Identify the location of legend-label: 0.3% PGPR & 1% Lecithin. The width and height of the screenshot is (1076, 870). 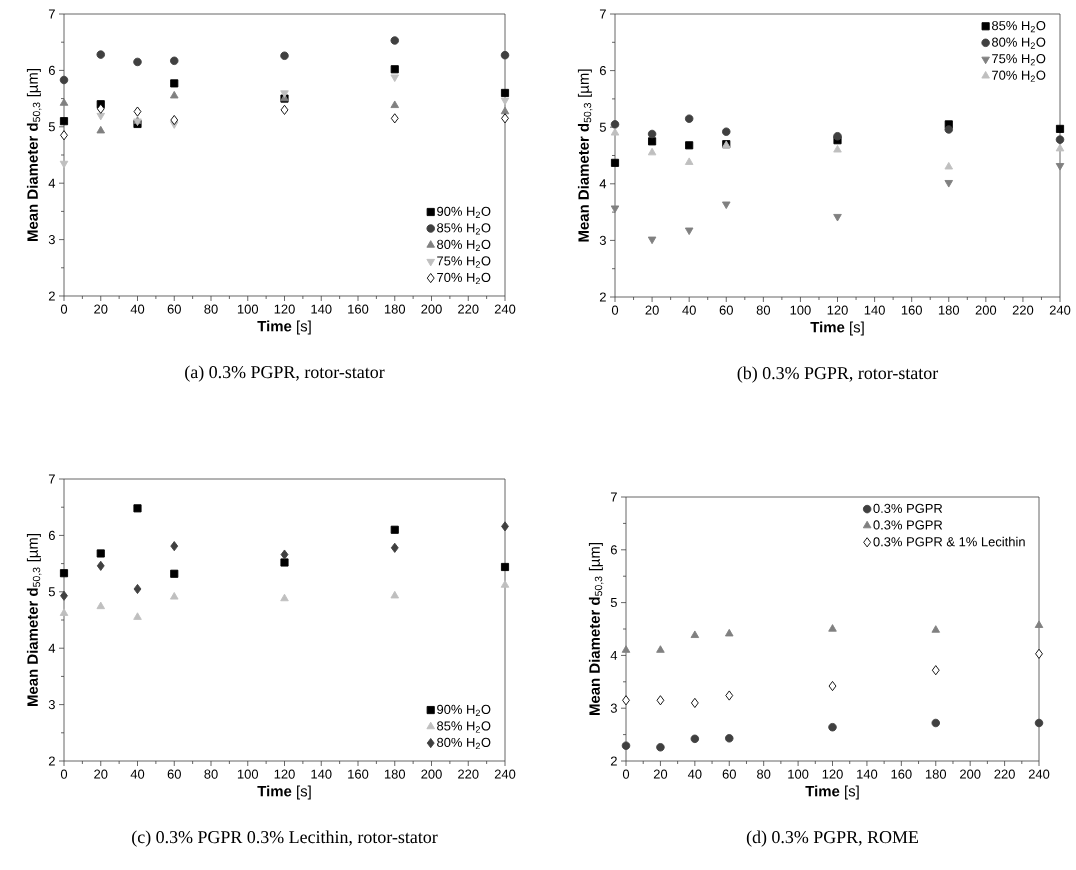
(949, 541).